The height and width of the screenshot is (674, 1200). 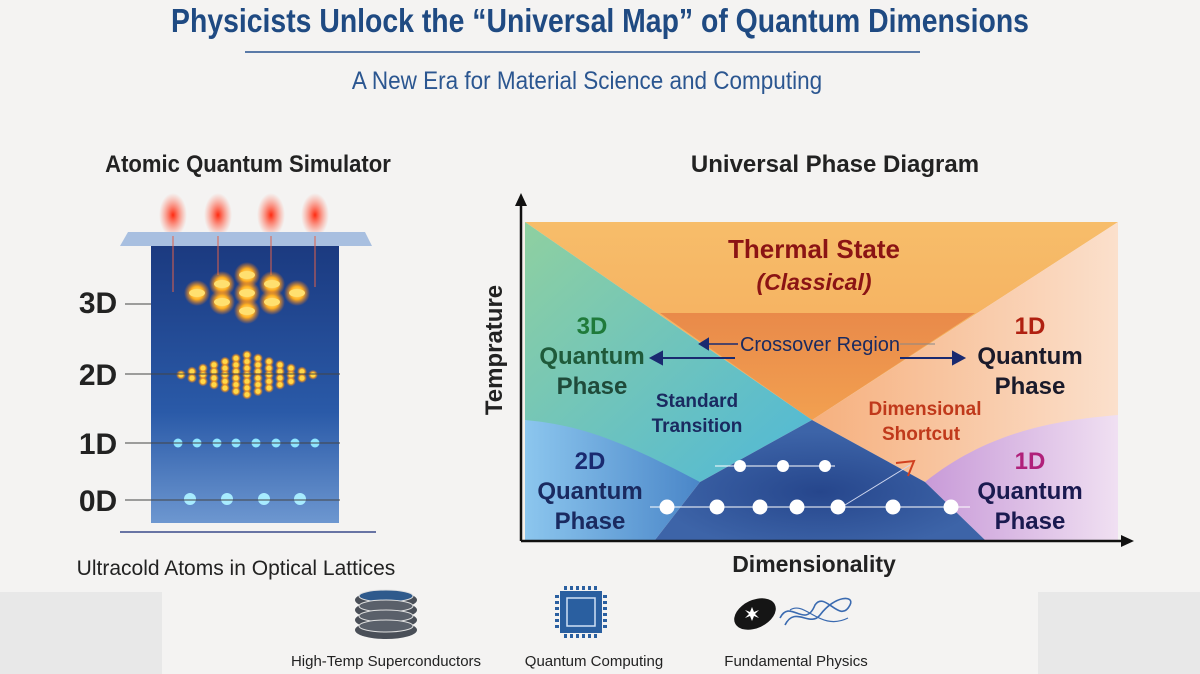 I want to click on x-axis-arrow-icon, so click(x=1127, y=541).